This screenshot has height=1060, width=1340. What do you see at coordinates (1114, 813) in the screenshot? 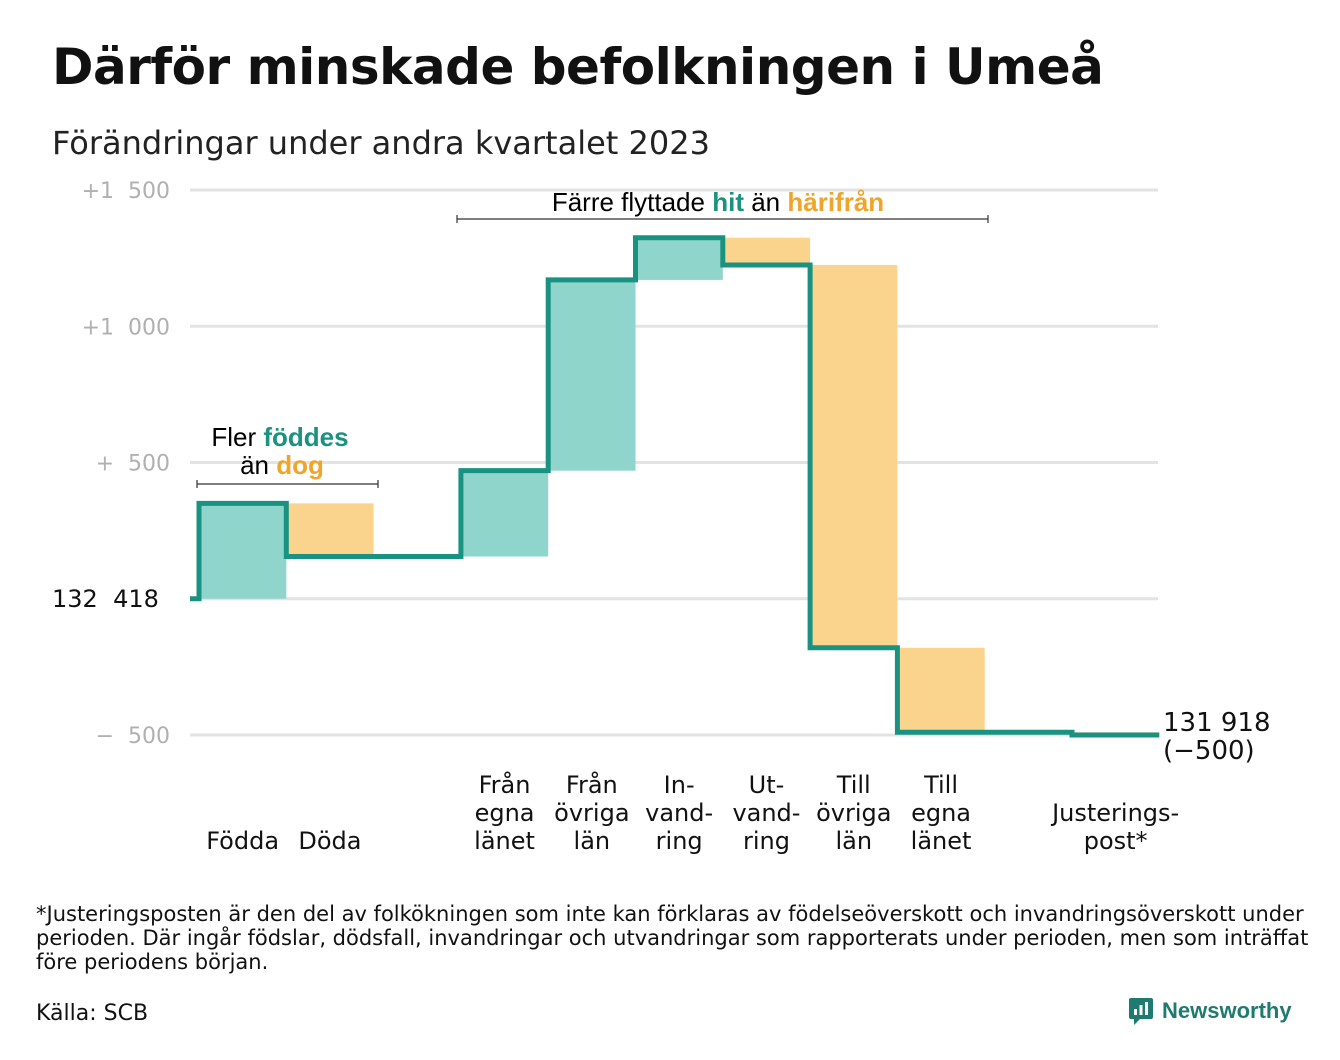
I see `category-label: Justerings-` at bounding box center [1114, 813].